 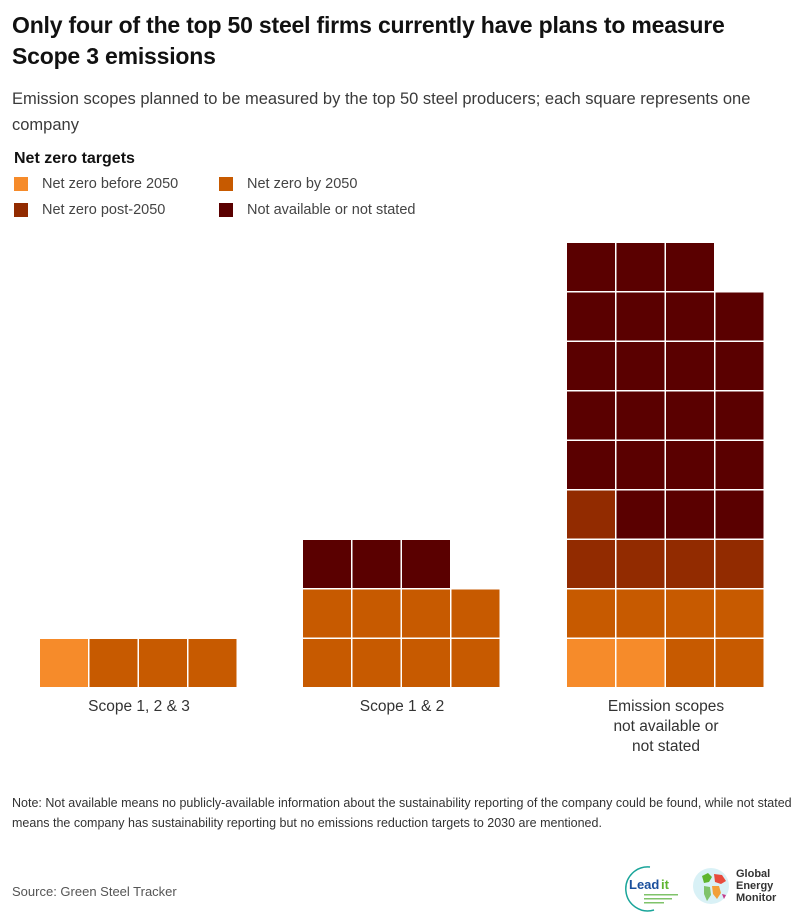 I want to click on group-label-1: Scope 1 & 2, so click(x=402, y=707).